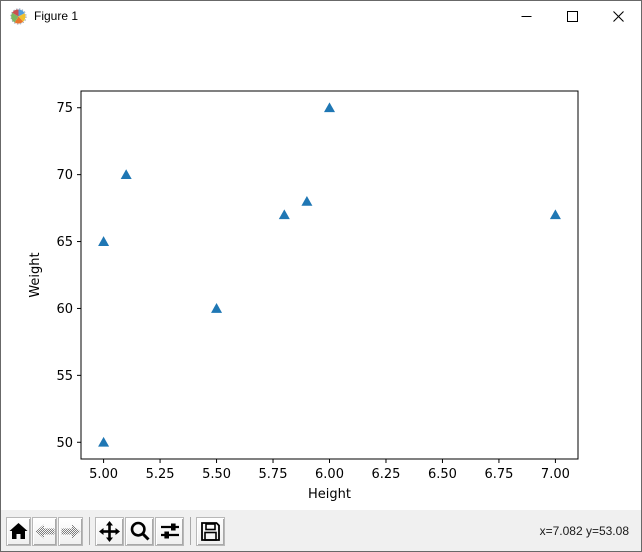 This screenshot has height=552, width=642. Describe the element at coordinates (56, 16) in the screenshot. I see `window-title: Figure 1` at that location.